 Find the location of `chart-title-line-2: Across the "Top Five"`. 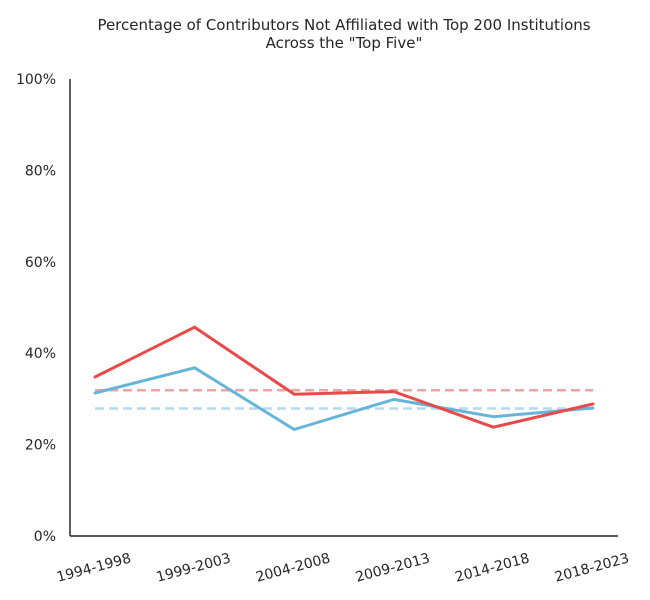

chart-title-line-2: Across the "Top Five" is located at coordinates (344, 43).